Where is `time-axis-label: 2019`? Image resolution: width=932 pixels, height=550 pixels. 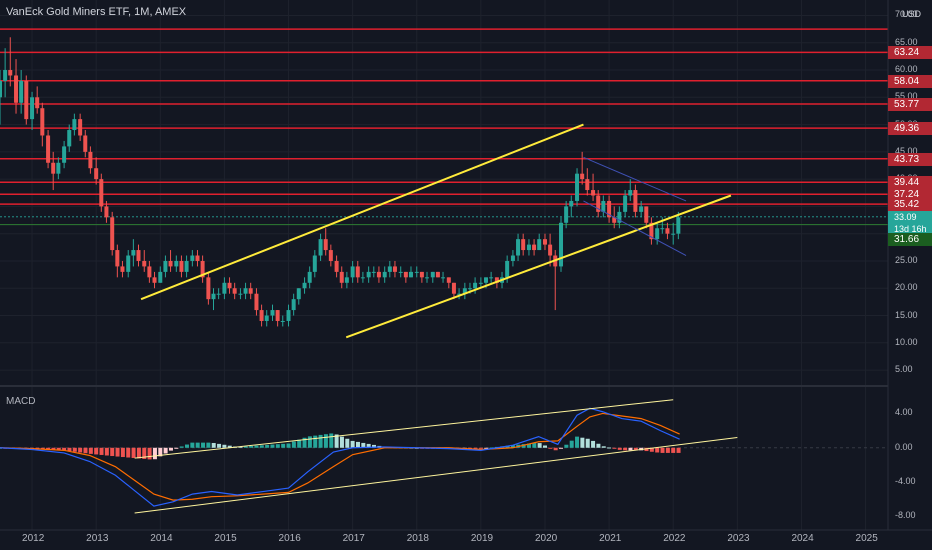 time-axis-label: 2019 is located at coordinates (482, 538).